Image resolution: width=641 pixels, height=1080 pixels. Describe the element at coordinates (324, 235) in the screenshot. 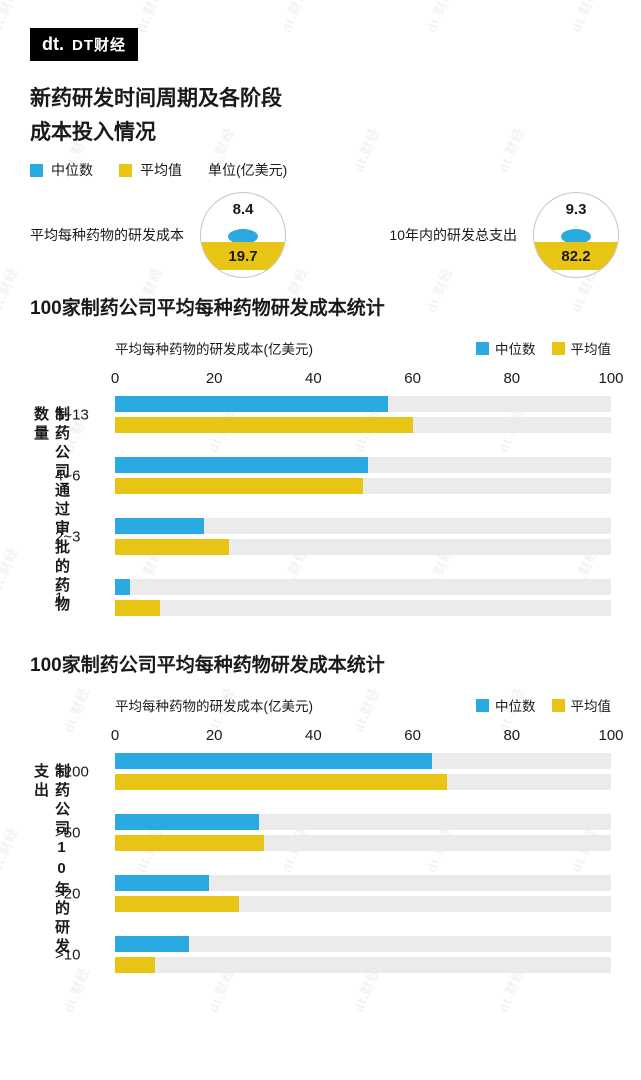

I see `summary-stats: 平均每种药物的研发成本 8.4 19.7 10年内的研发总支出 9.3 82.2` at that location.